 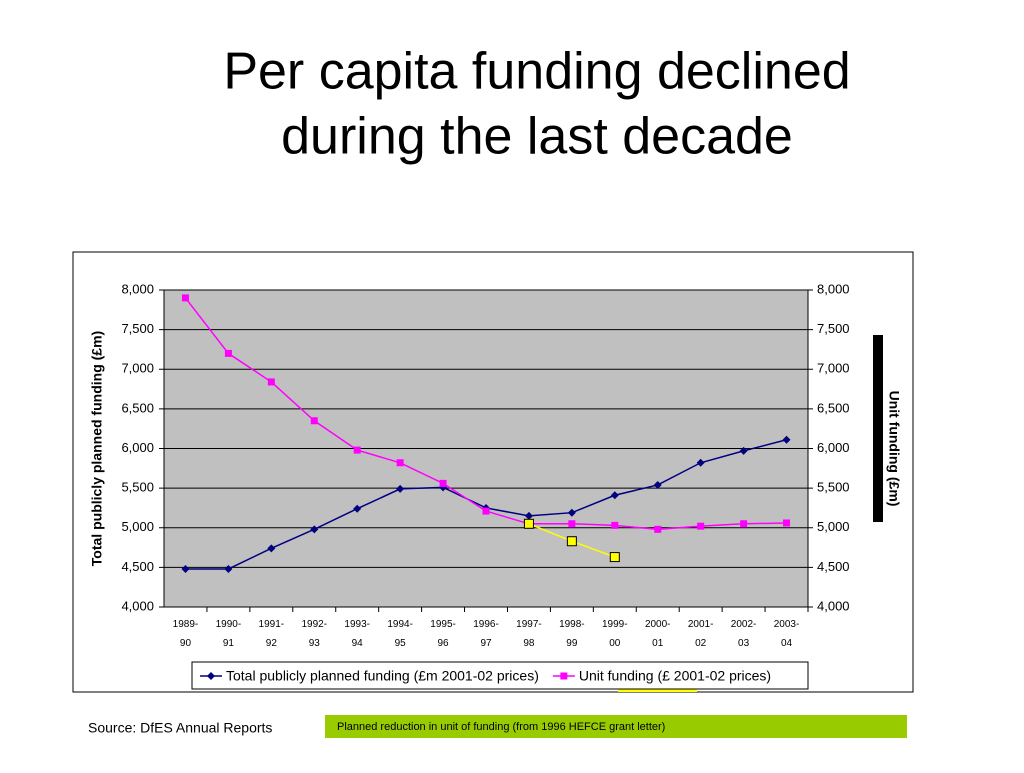 I want to click on x-tick-label-part: 2003-, so click(x=787, y=624).